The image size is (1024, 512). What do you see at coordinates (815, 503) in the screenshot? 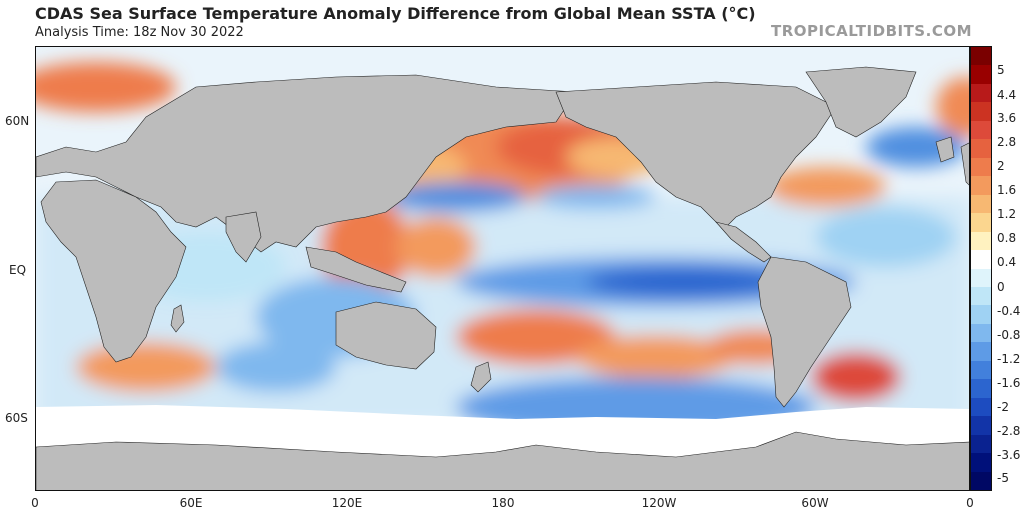
I see `lon-label: 60W` at bounding box center [815, 503].